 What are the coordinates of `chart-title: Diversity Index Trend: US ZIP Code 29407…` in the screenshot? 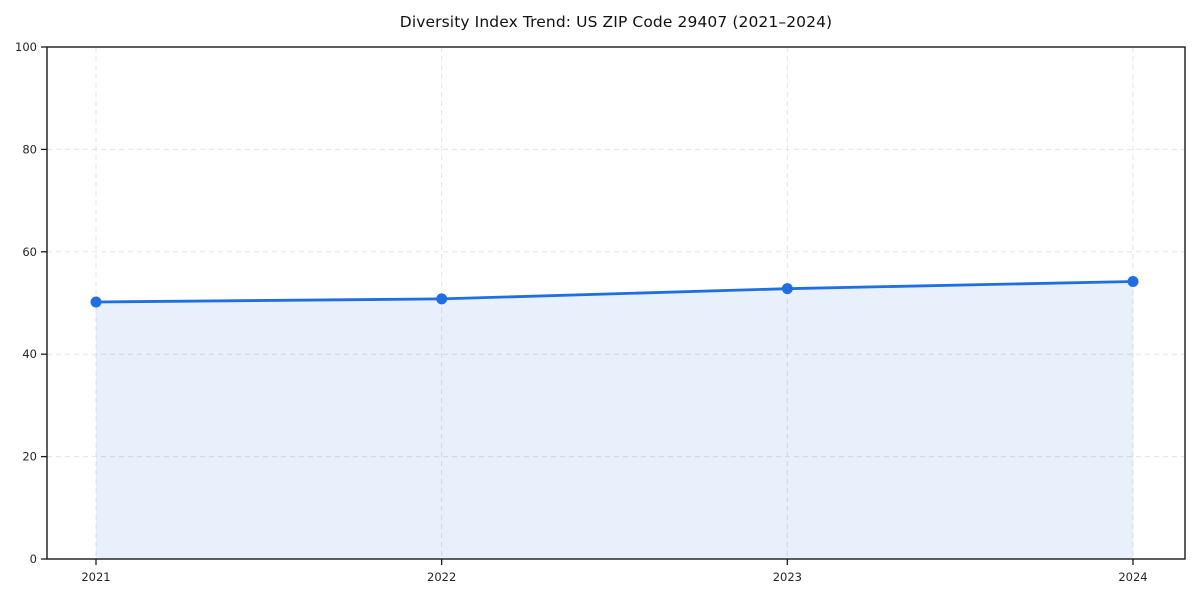 It's located at (616, 22).